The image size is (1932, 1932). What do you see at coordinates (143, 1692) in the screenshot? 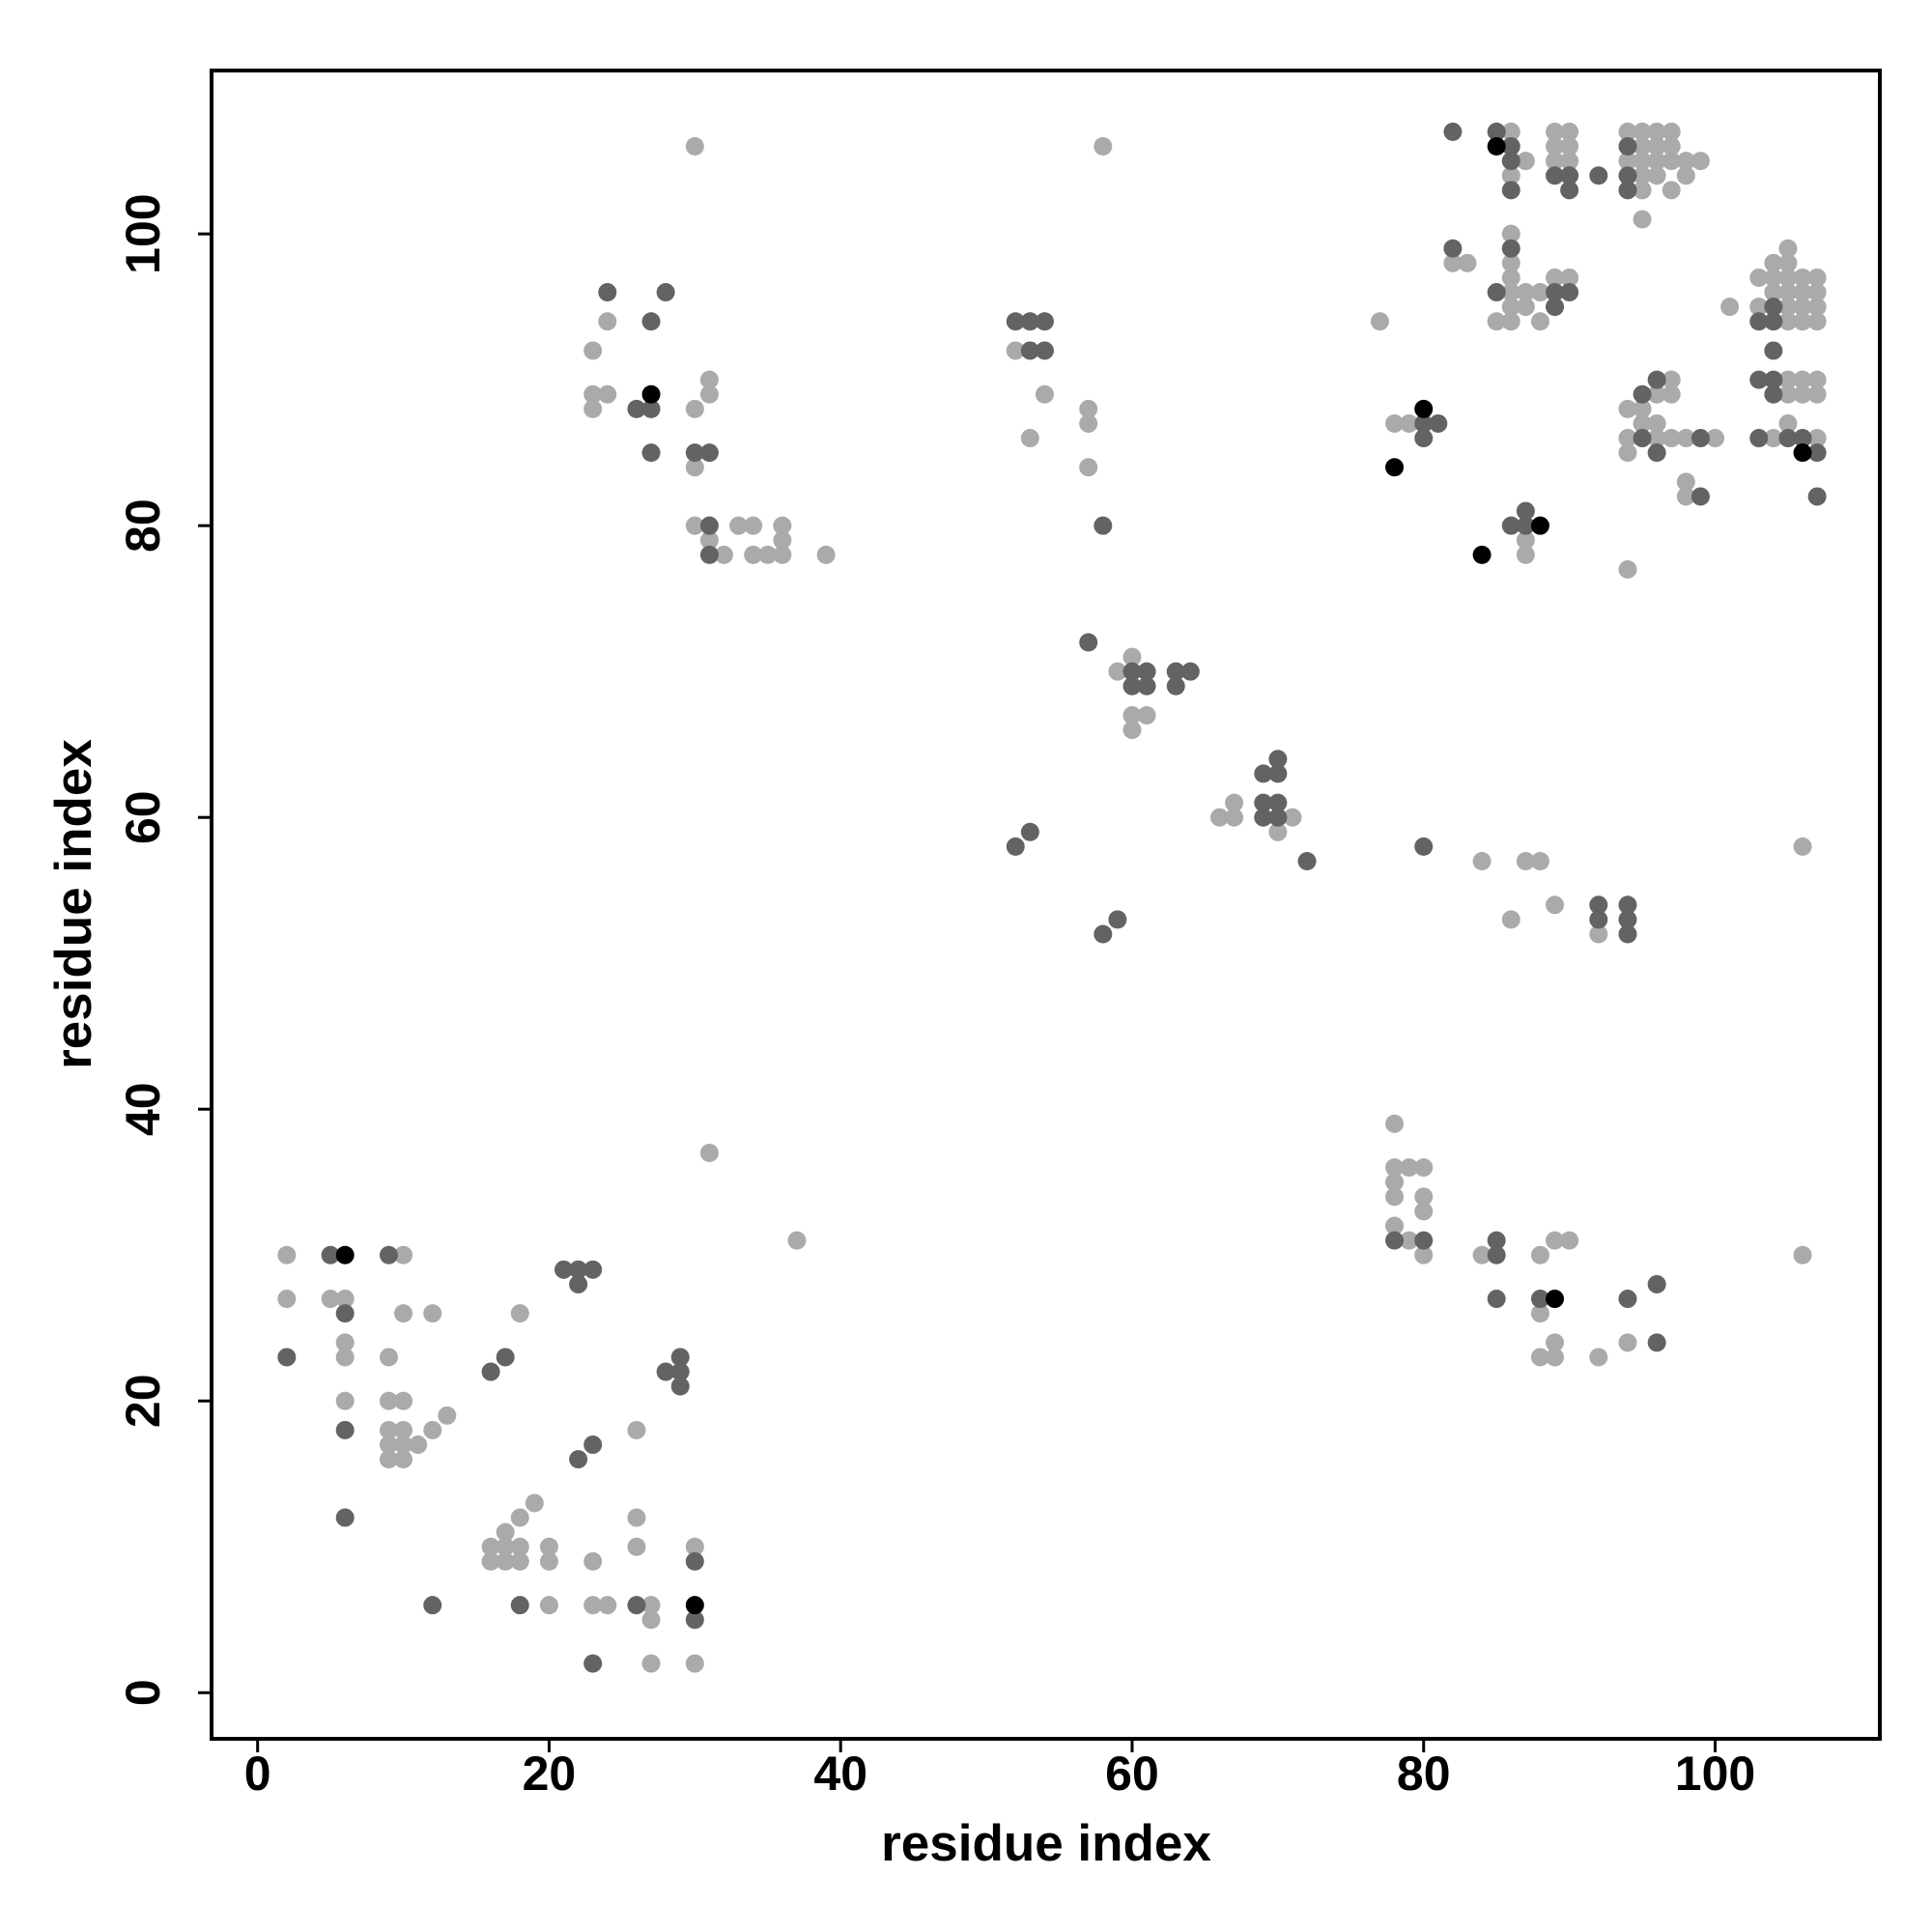
I see `y-tick-label: 0` at bounding box center [143, 1692].